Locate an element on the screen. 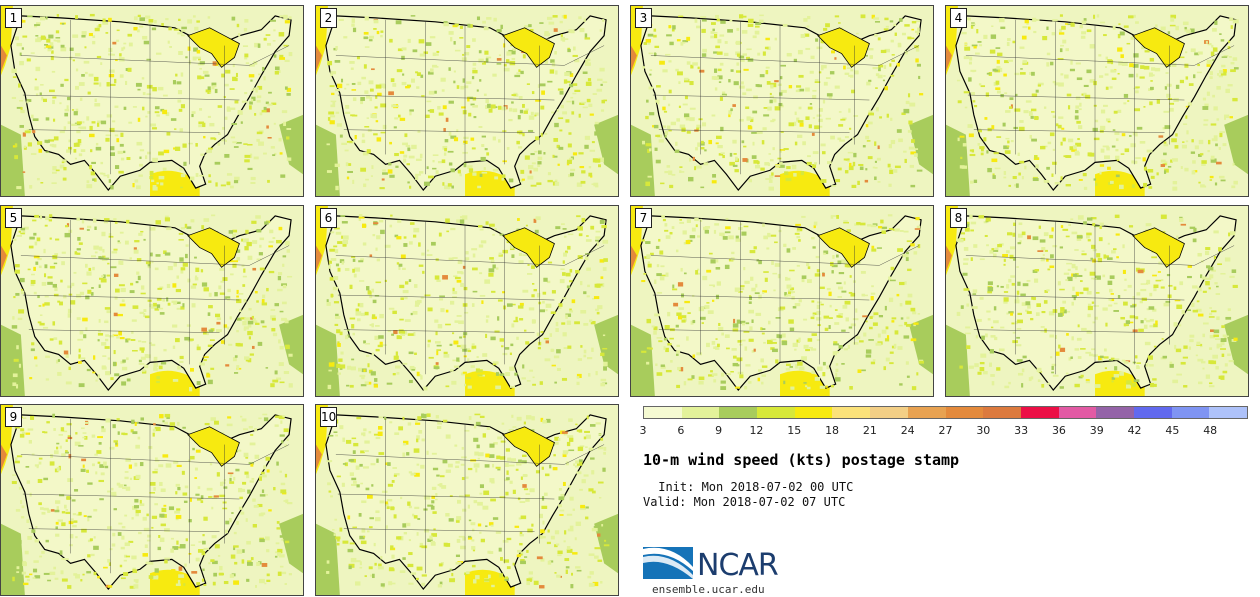 The height and width of the screenshot is (597, 1260). colorbar-tick-label: 15 is located at coordinates (794, 430).